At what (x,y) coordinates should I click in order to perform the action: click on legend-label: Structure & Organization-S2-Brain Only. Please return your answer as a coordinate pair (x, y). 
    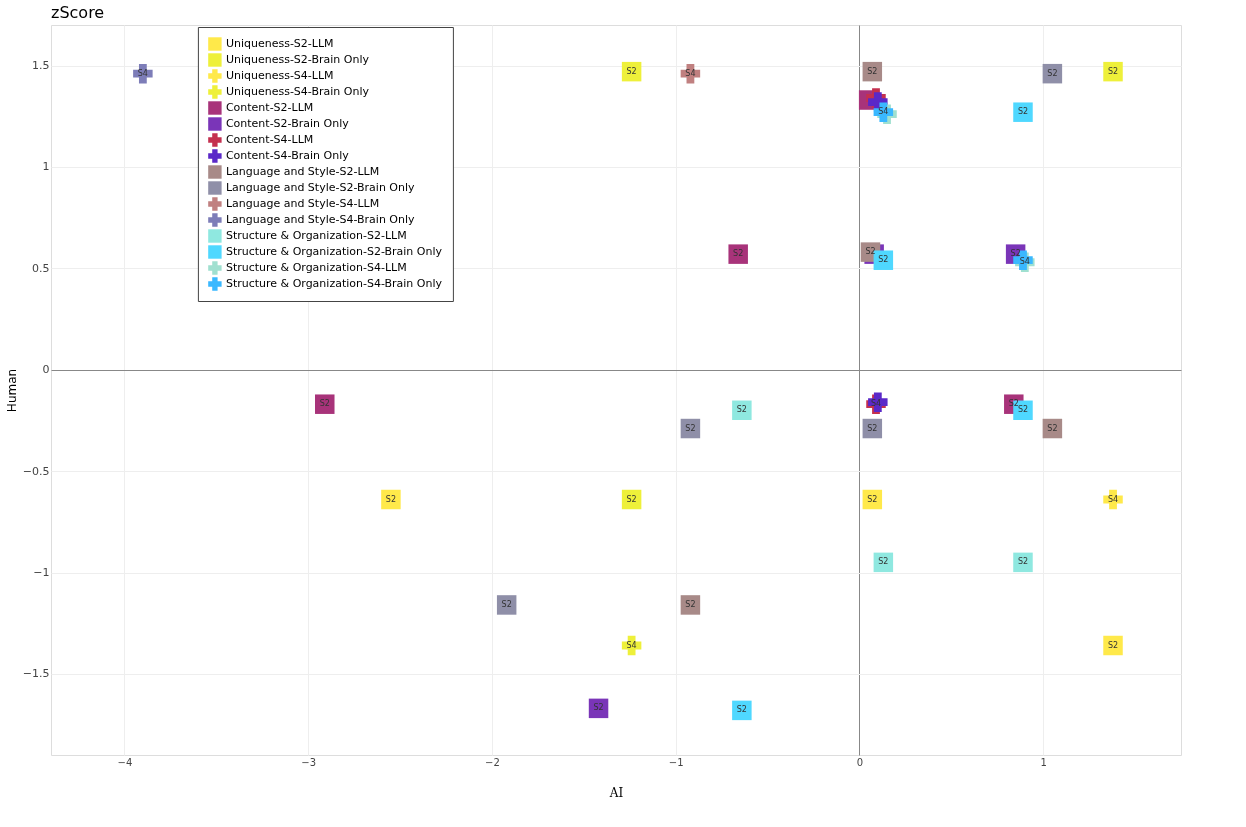
    Looking at the image, I should click on (334, 251).